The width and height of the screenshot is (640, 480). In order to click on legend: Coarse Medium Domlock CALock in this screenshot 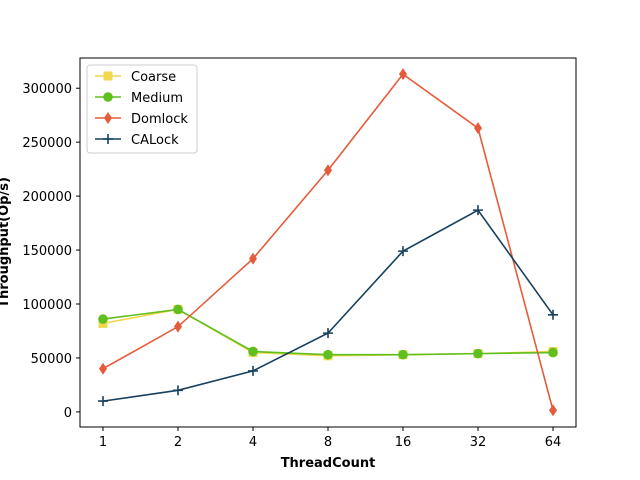, I will do `click(142, 109)`.